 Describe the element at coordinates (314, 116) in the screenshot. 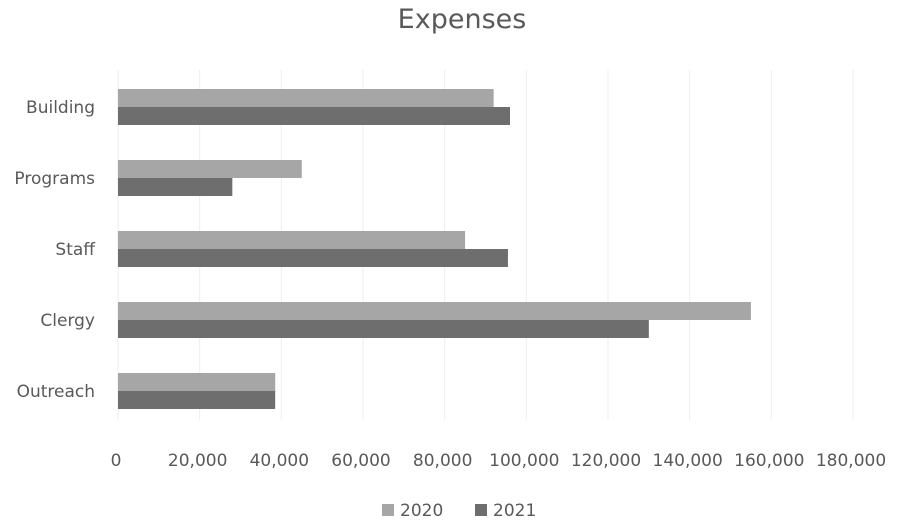

I see `bar-building-2021` at that location.